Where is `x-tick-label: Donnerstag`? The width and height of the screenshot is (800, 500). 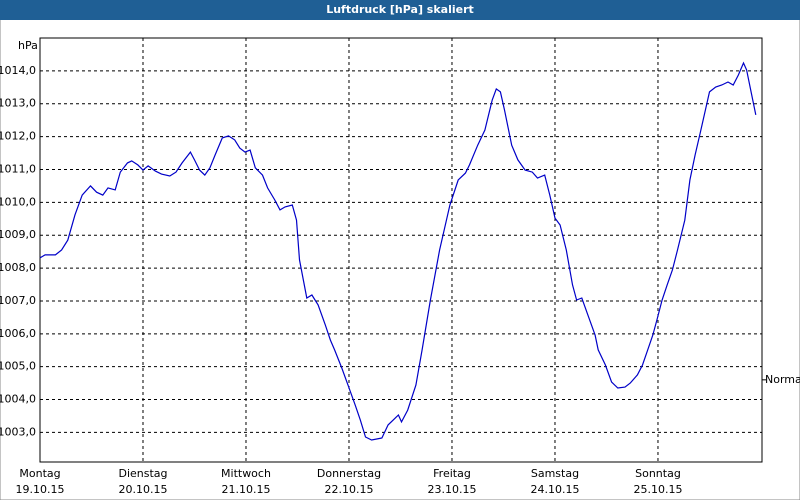 x-tick-label: Donnerstag is located at coordinates (349, 473).